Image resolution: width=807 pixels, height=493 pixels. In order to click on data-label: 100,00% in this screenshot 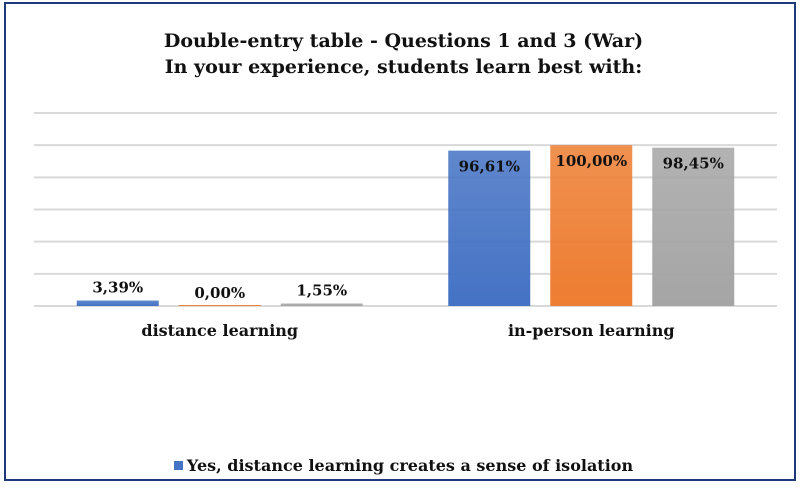, I will do `click(591, 161)`.